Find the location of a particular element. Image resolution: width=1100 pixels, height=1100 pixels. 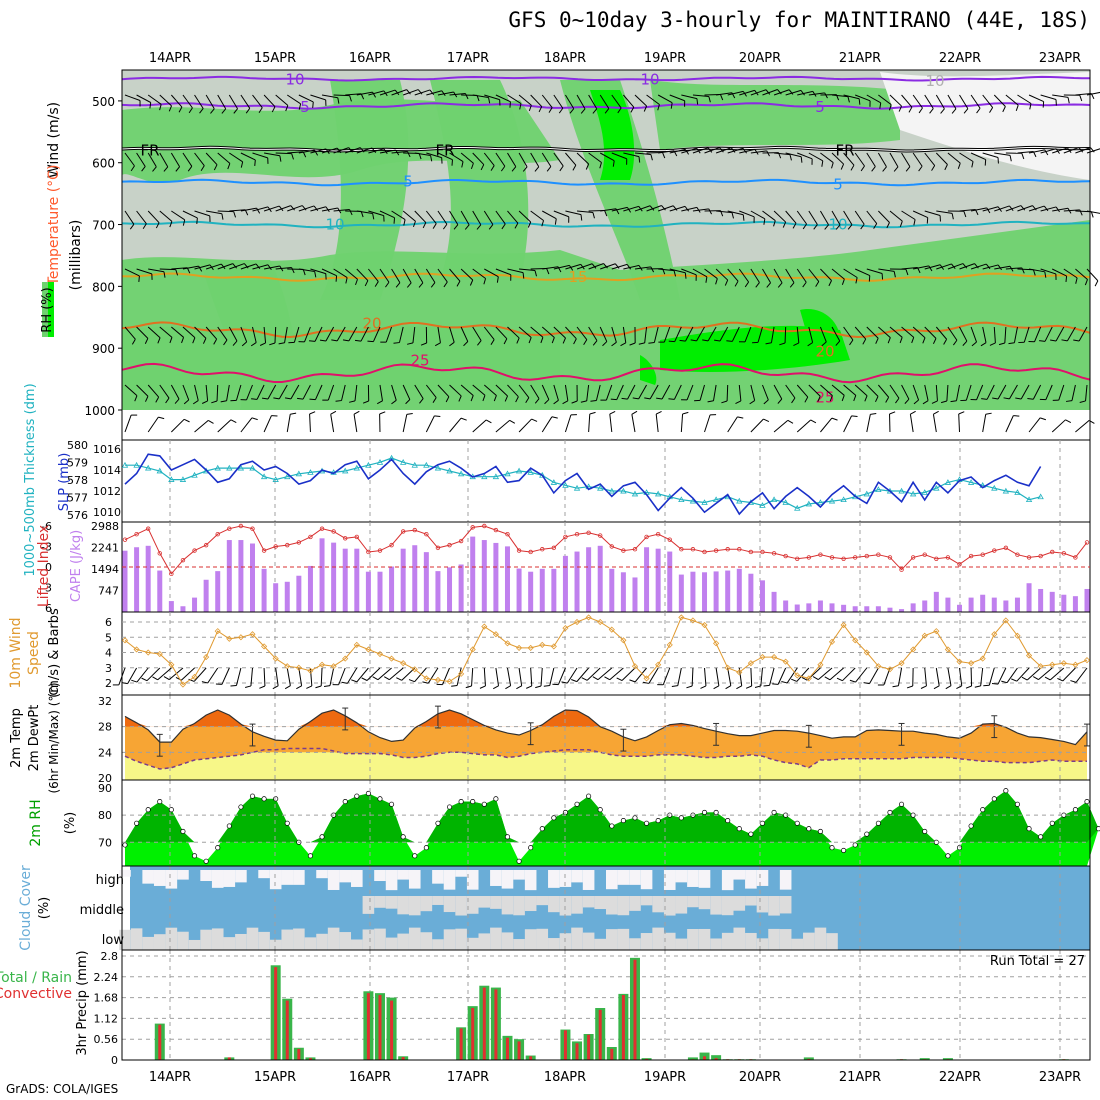

cloud-low-cell is located at coordinates (635, 944).